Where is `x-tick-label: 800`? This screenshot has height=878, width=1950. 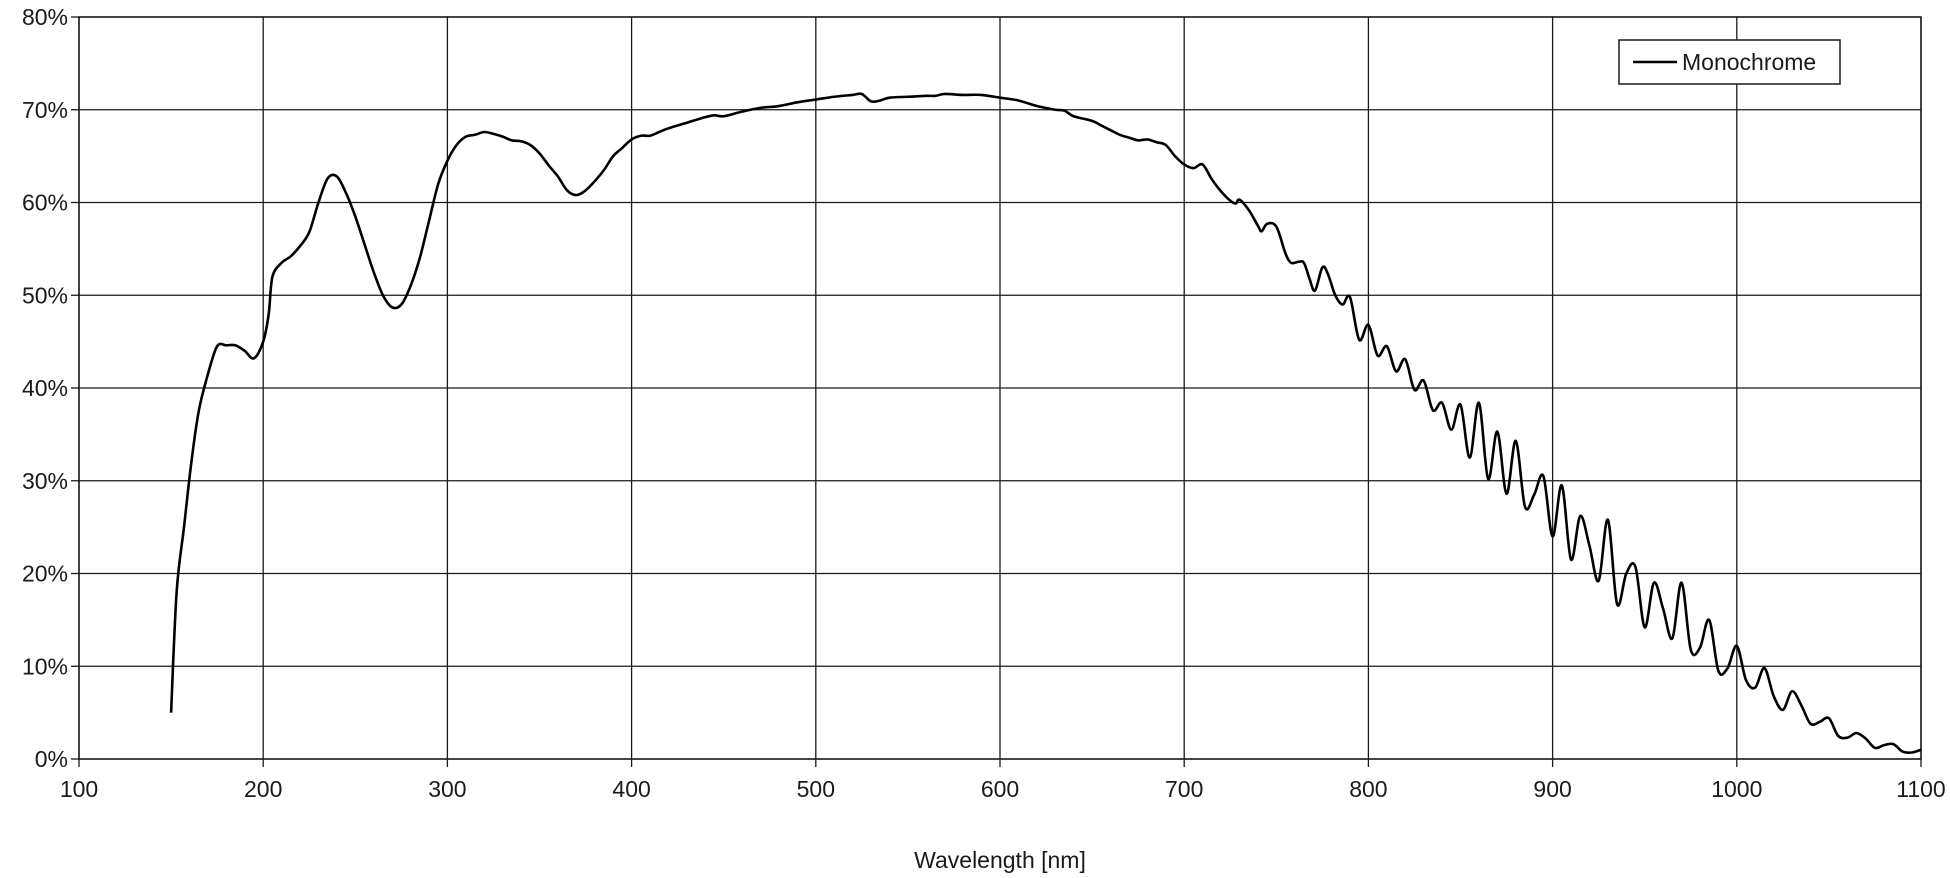 x-tick-label: 800 is located at coordinates (1368, 789).